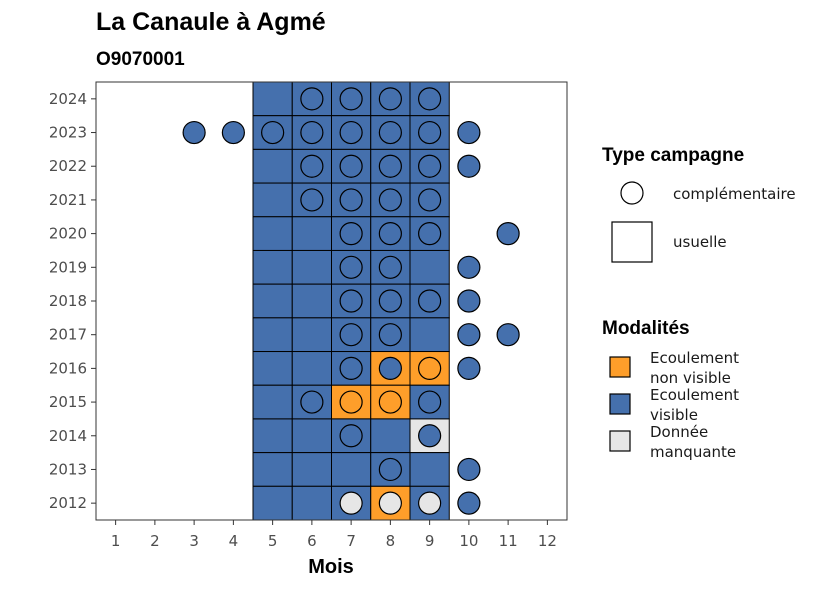 The width and height of the screenshot is (826, 590). What do you see at coordinates (234, 541) in the screenshot?
I see `x-tick-label: 4` at bounding box center [234, 541].